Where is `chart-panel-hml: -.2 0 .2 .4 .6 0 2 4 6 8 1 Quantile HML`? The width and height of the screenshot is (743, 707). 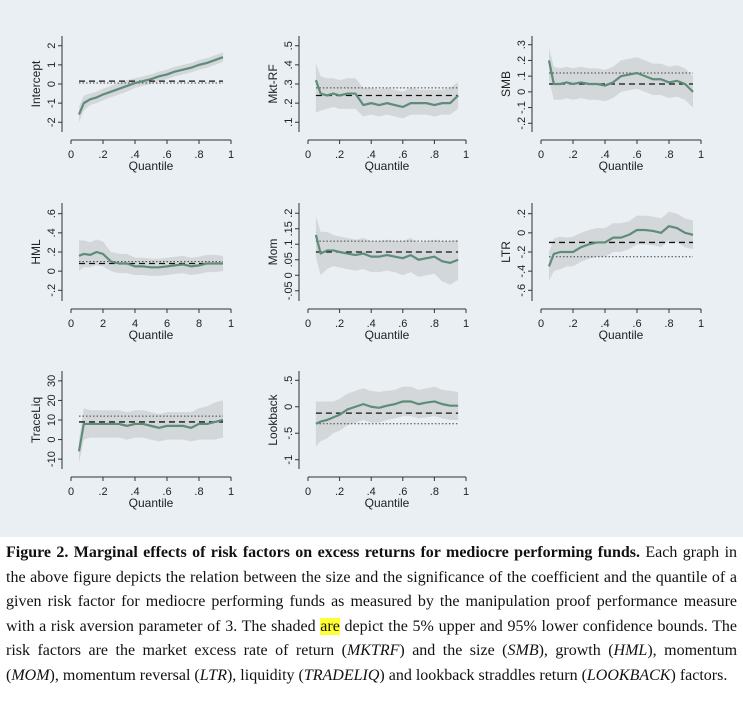
chart-panel-hml: -.2 0 .2 .4 .6 0 2 4 6 8 1 Quantile HML is located at coordinates (131, 272).